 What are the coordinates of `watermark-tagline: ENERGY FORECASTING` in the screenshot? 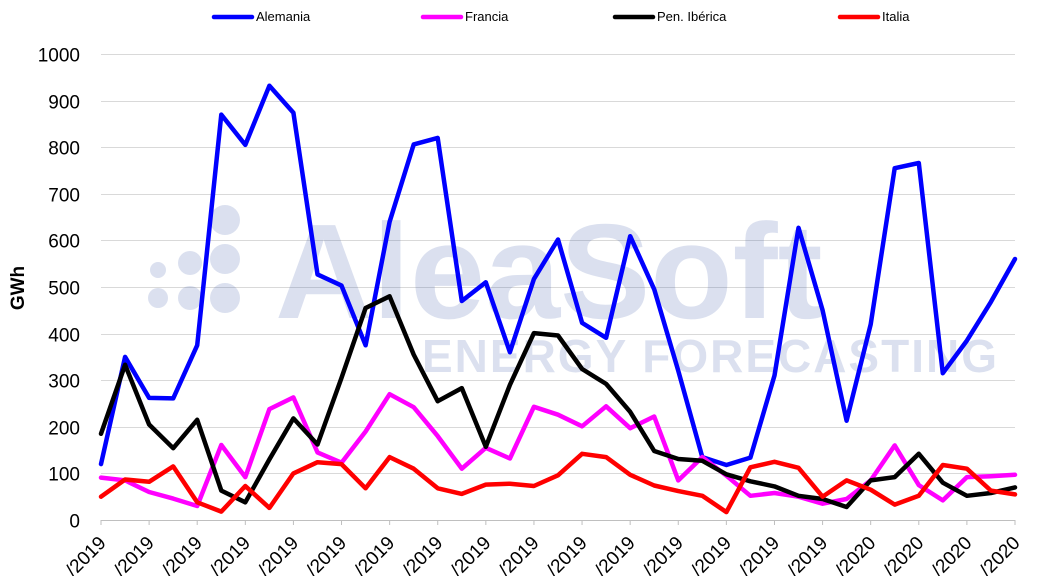 It's located at (710, 356).